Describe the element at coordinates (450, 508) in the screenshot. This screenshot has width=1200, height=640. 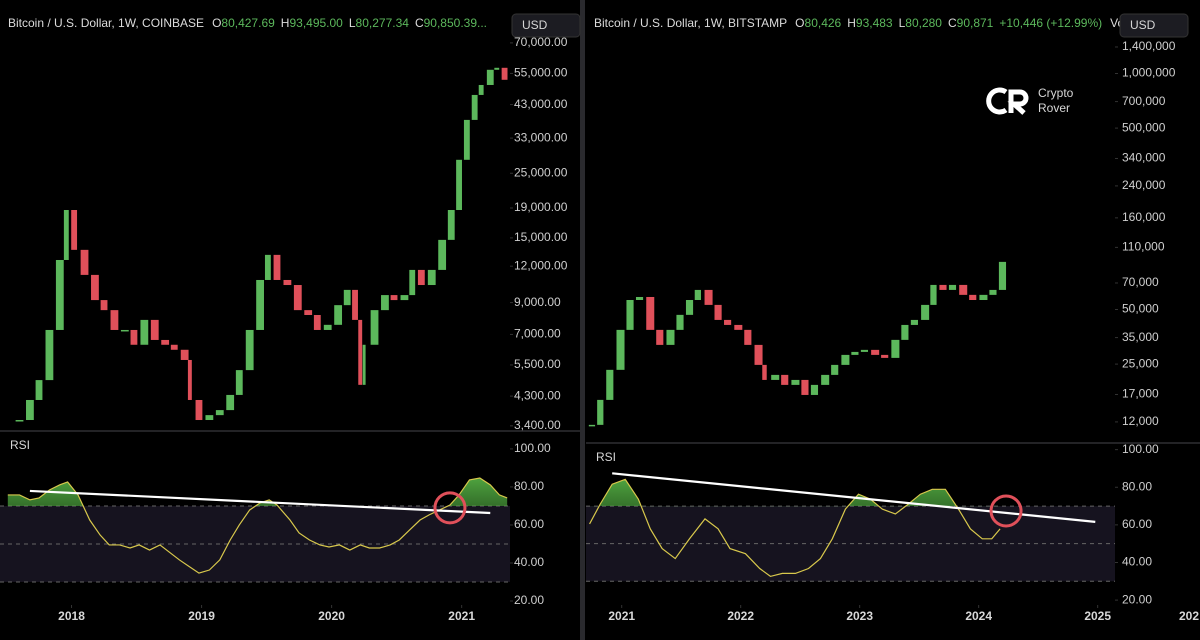
I see `highlight-circle` at that location.